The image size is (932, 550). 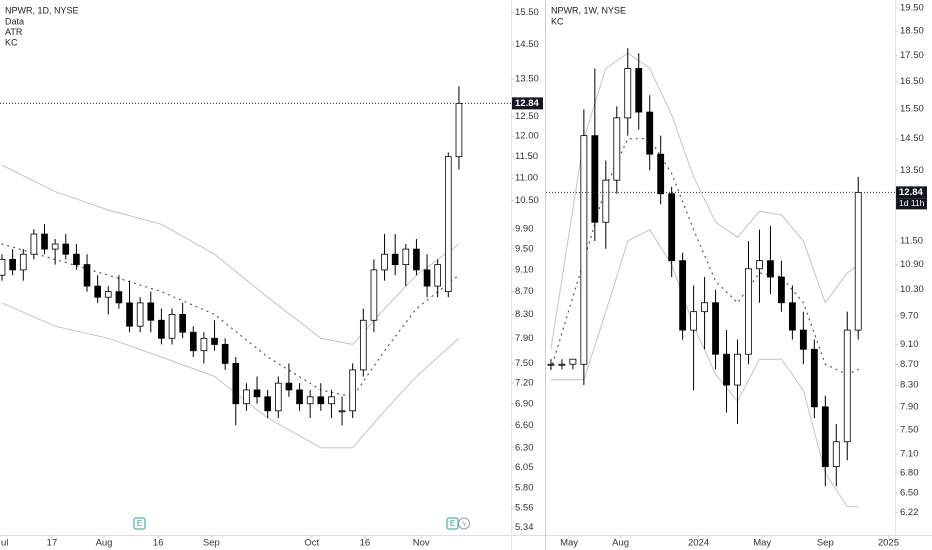 I want to click on y-tick-label: 9.10, so click(x=524, y=269).